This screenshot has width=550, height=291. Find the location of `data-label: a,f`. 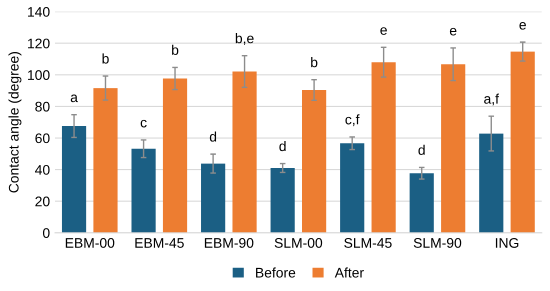

data-label: a,f is located at coordinates (492, 100).